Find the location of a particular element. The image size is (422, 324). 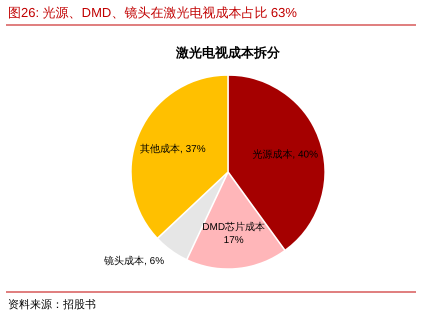

text: 资料来源：招股书 is located at coordinates (52, 304).